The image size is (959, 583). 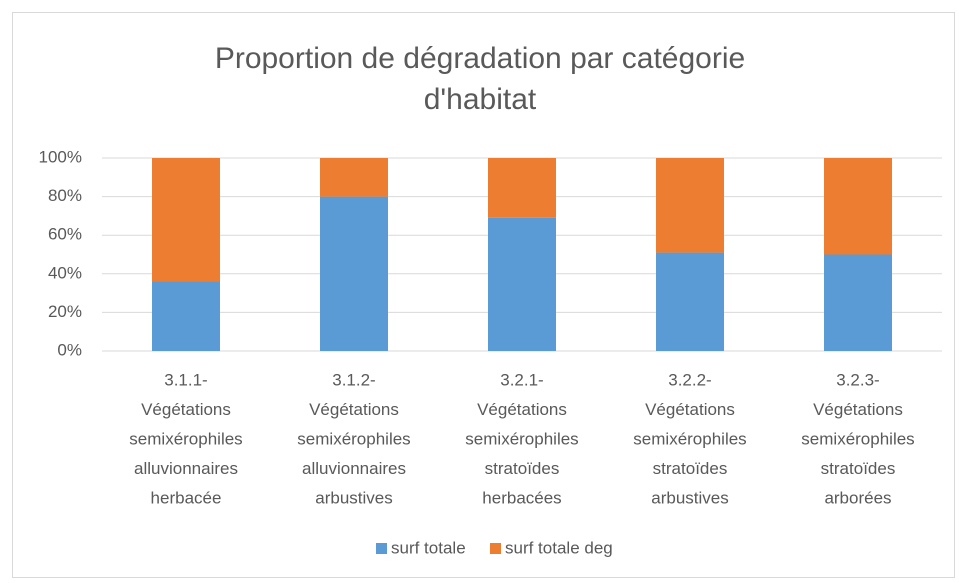 What do you see at coordinates (857, 497) in the screenshot?
I see `x-tick-label: arborées` at bounding box center [857, 497].